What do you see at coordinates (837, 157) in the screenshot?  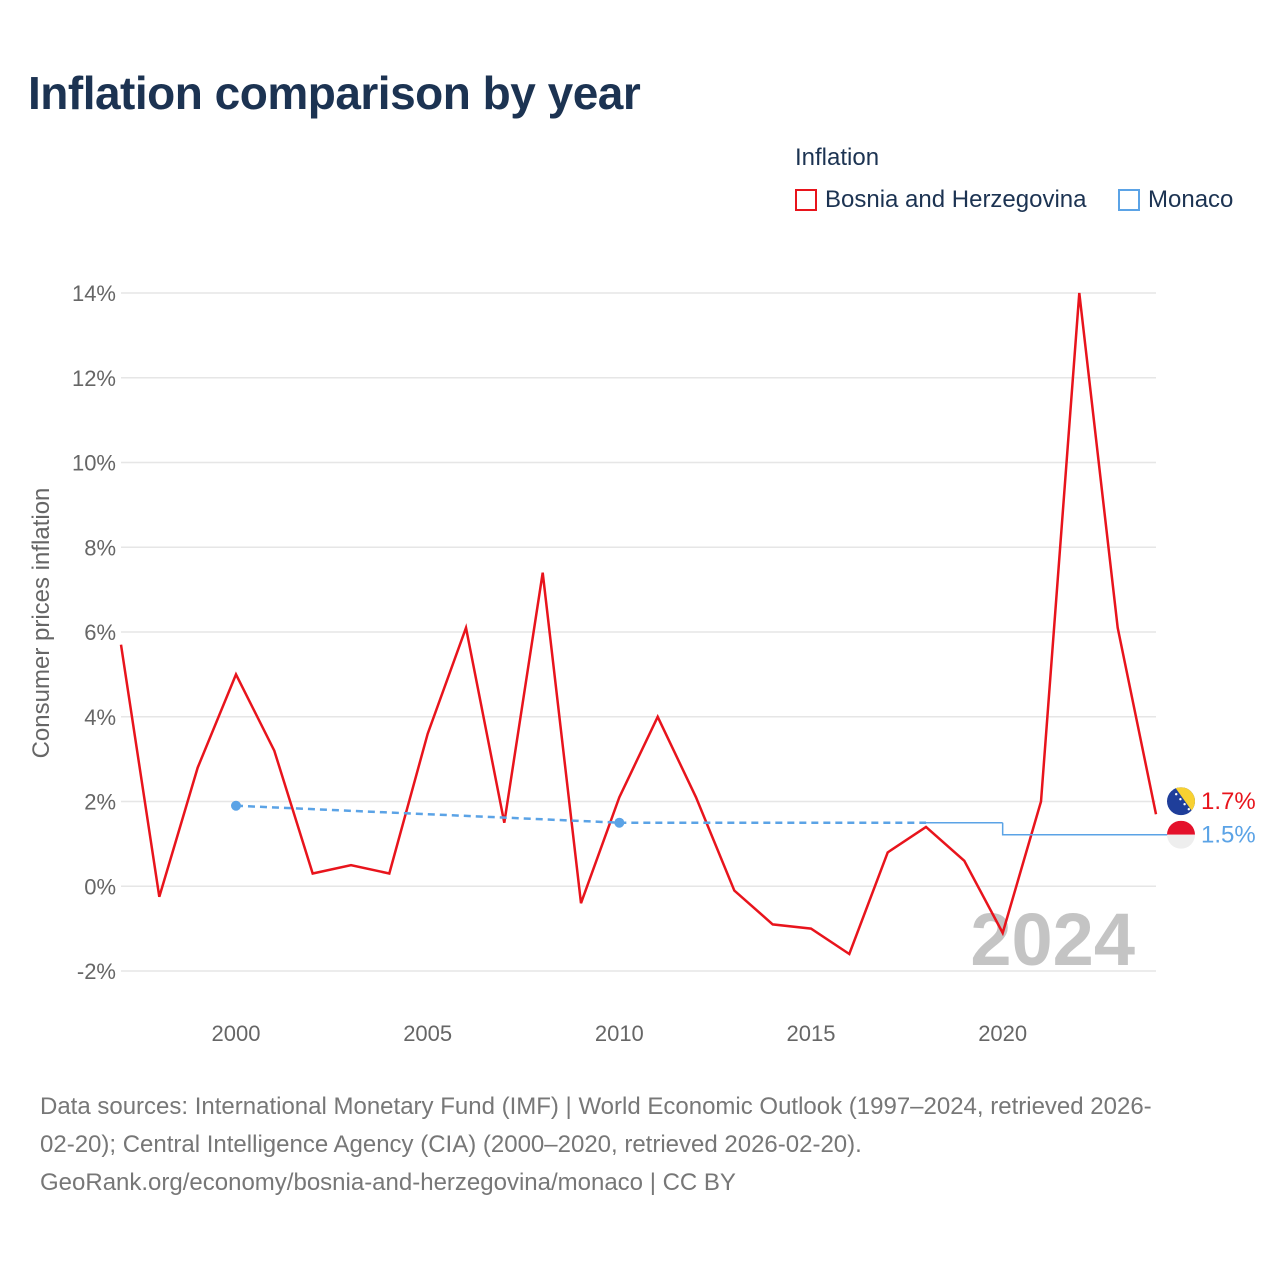 I see `legend-title: Inflation` at bounding box center [837, 157].